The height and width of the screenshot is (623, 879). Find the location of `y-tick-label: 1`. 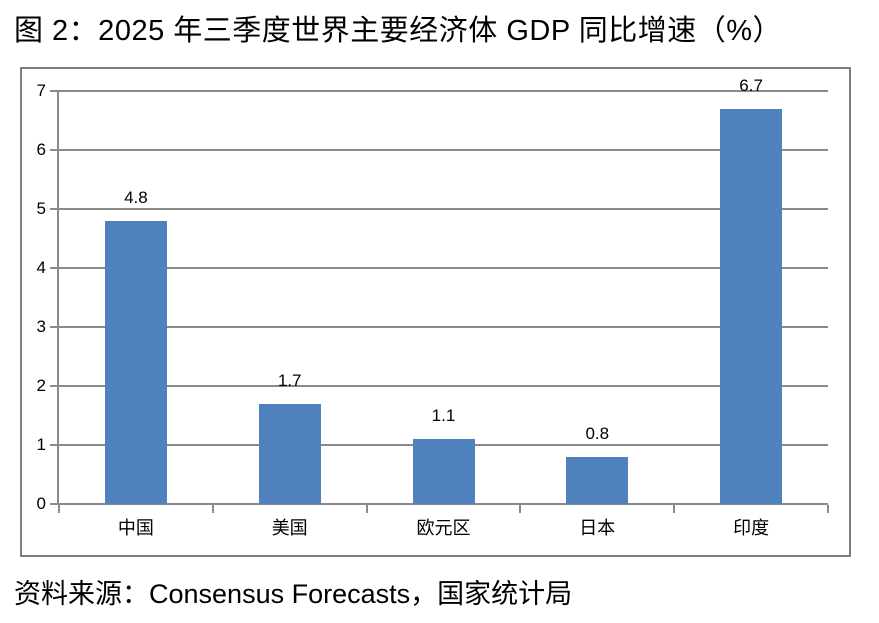

y-tick-label: 1 is located at coordinates (41, 444).